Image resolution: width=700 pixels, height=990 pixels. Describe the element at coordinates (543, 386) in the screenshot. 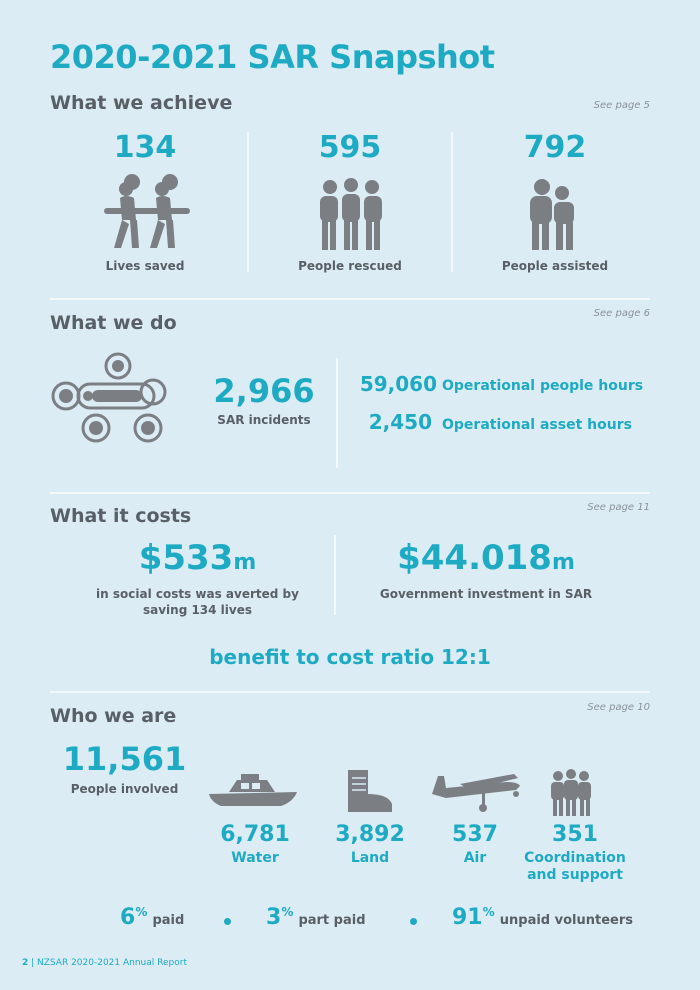

I see `people-hours-label: Operational people hours` at that location.